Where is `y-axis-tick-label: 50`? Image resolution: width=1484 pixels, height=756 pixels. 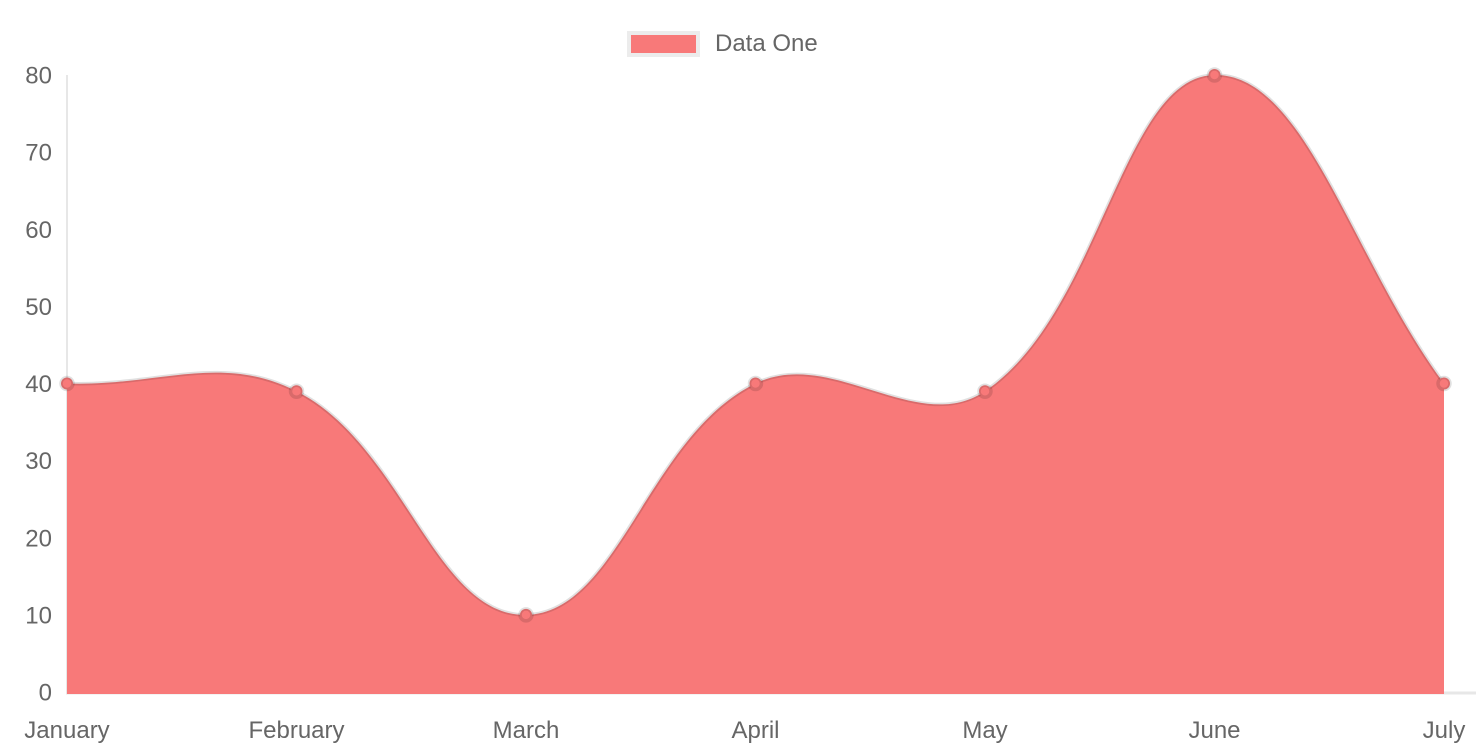 y-axis-tick-label: 50 is located at coordinates (38, 307).